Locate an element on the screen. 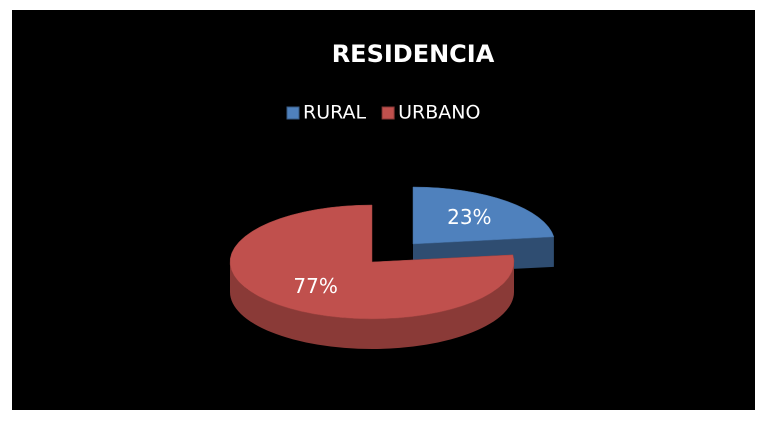 The image size is (767, 425). legend-label: URBANO is located at coordinates (439, 113).